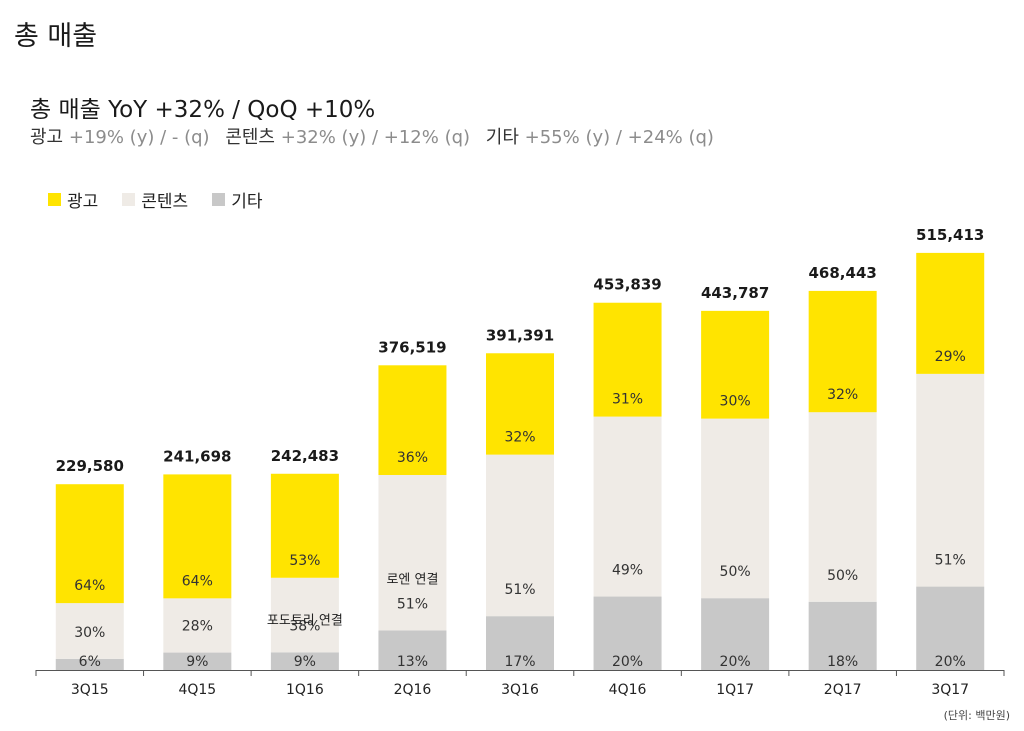 The height and width of the screenshot is (731, 1024). I want to click on legend-item-ad: 광고, so click(73, 199).